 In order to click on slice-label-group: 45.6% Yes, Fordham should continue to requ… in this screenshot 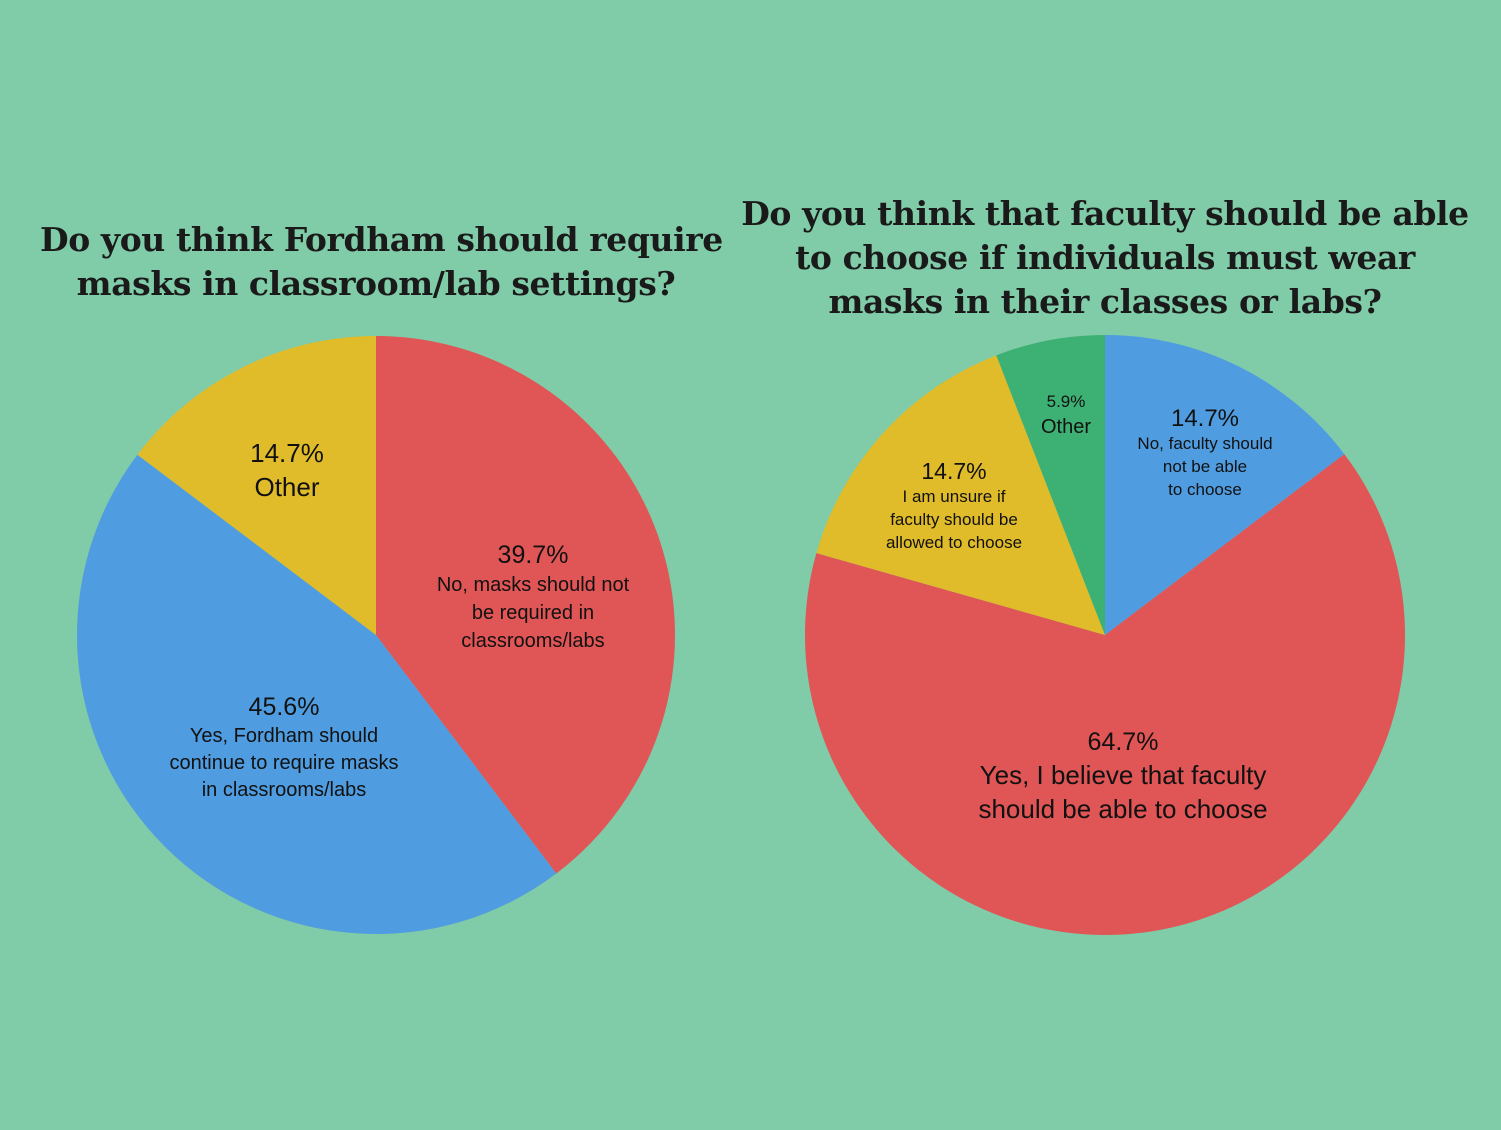, I will do `click(283, 747)`.